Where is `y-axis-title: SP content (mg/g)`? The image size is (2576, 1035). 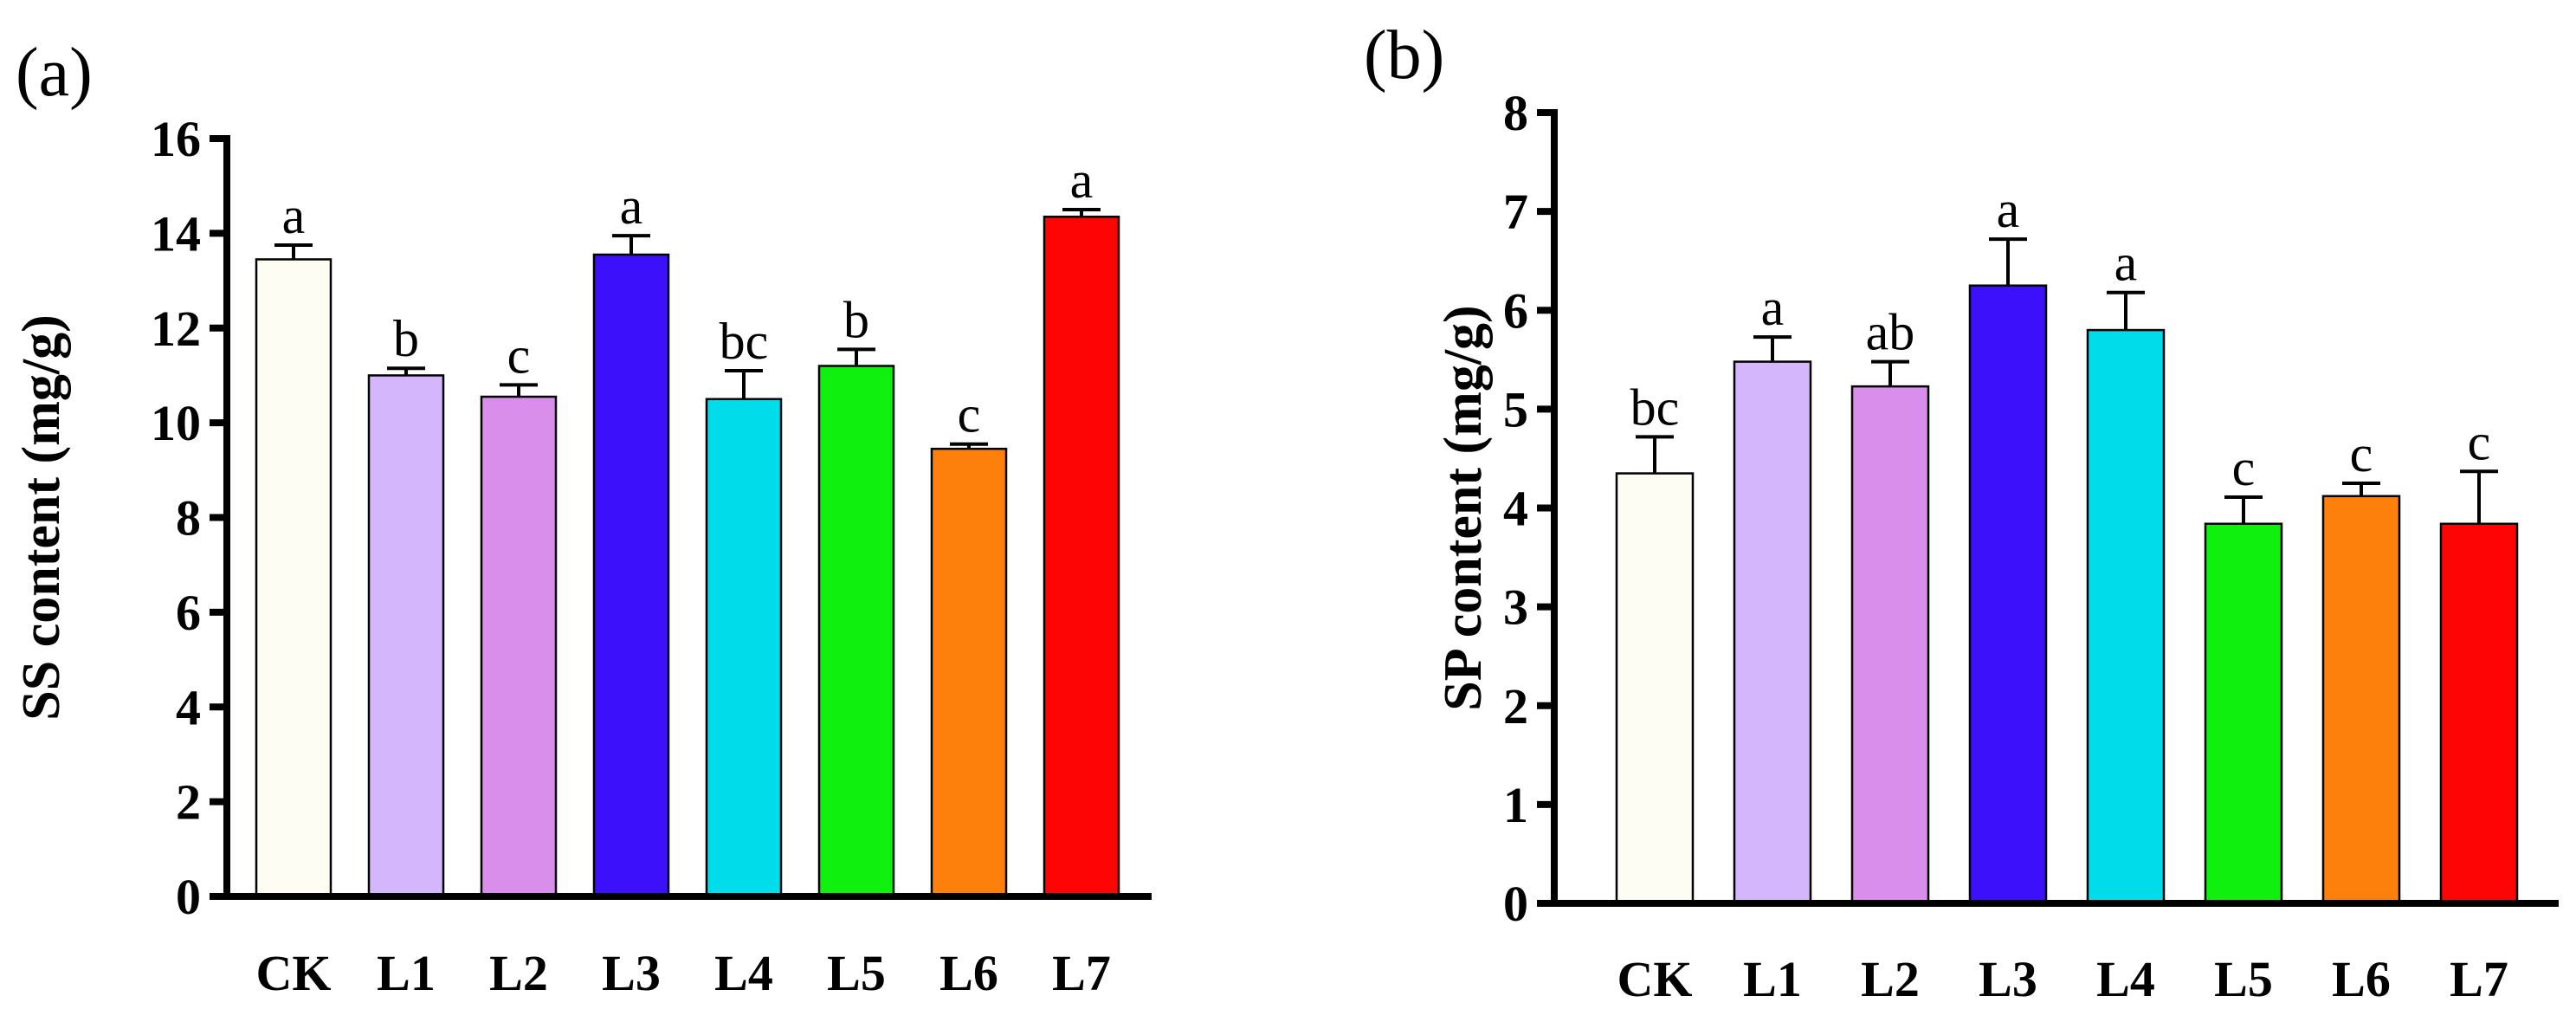
y-axis-title: SP content (mg/g) is located at coordinates (1463, 508).